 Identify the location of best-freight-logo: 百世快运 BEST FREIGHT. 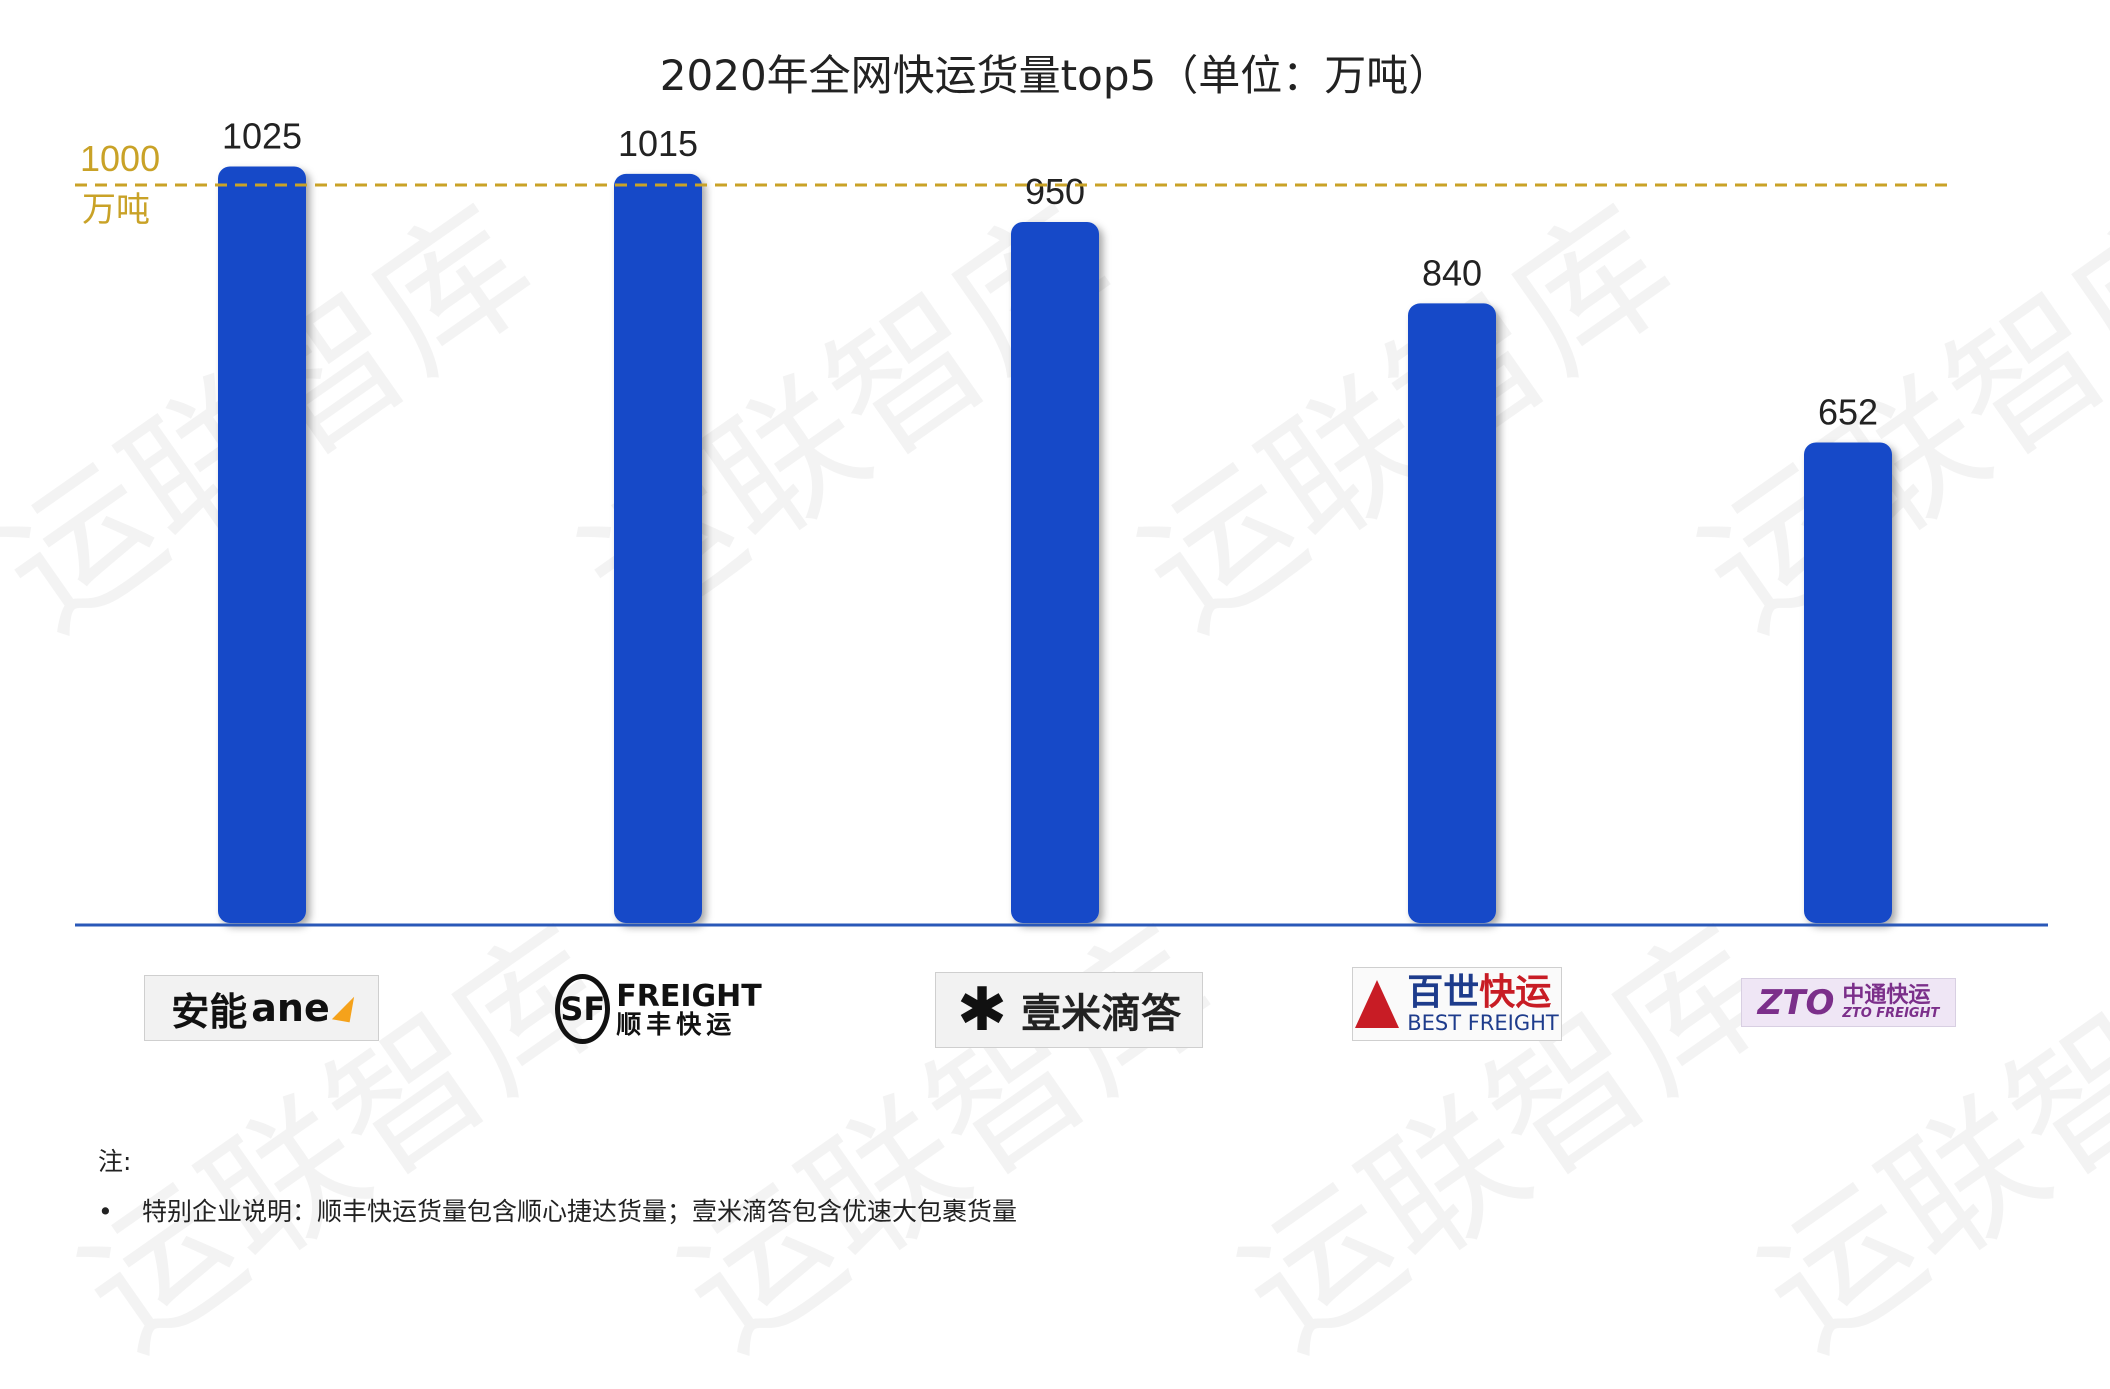
(1457, 1004).